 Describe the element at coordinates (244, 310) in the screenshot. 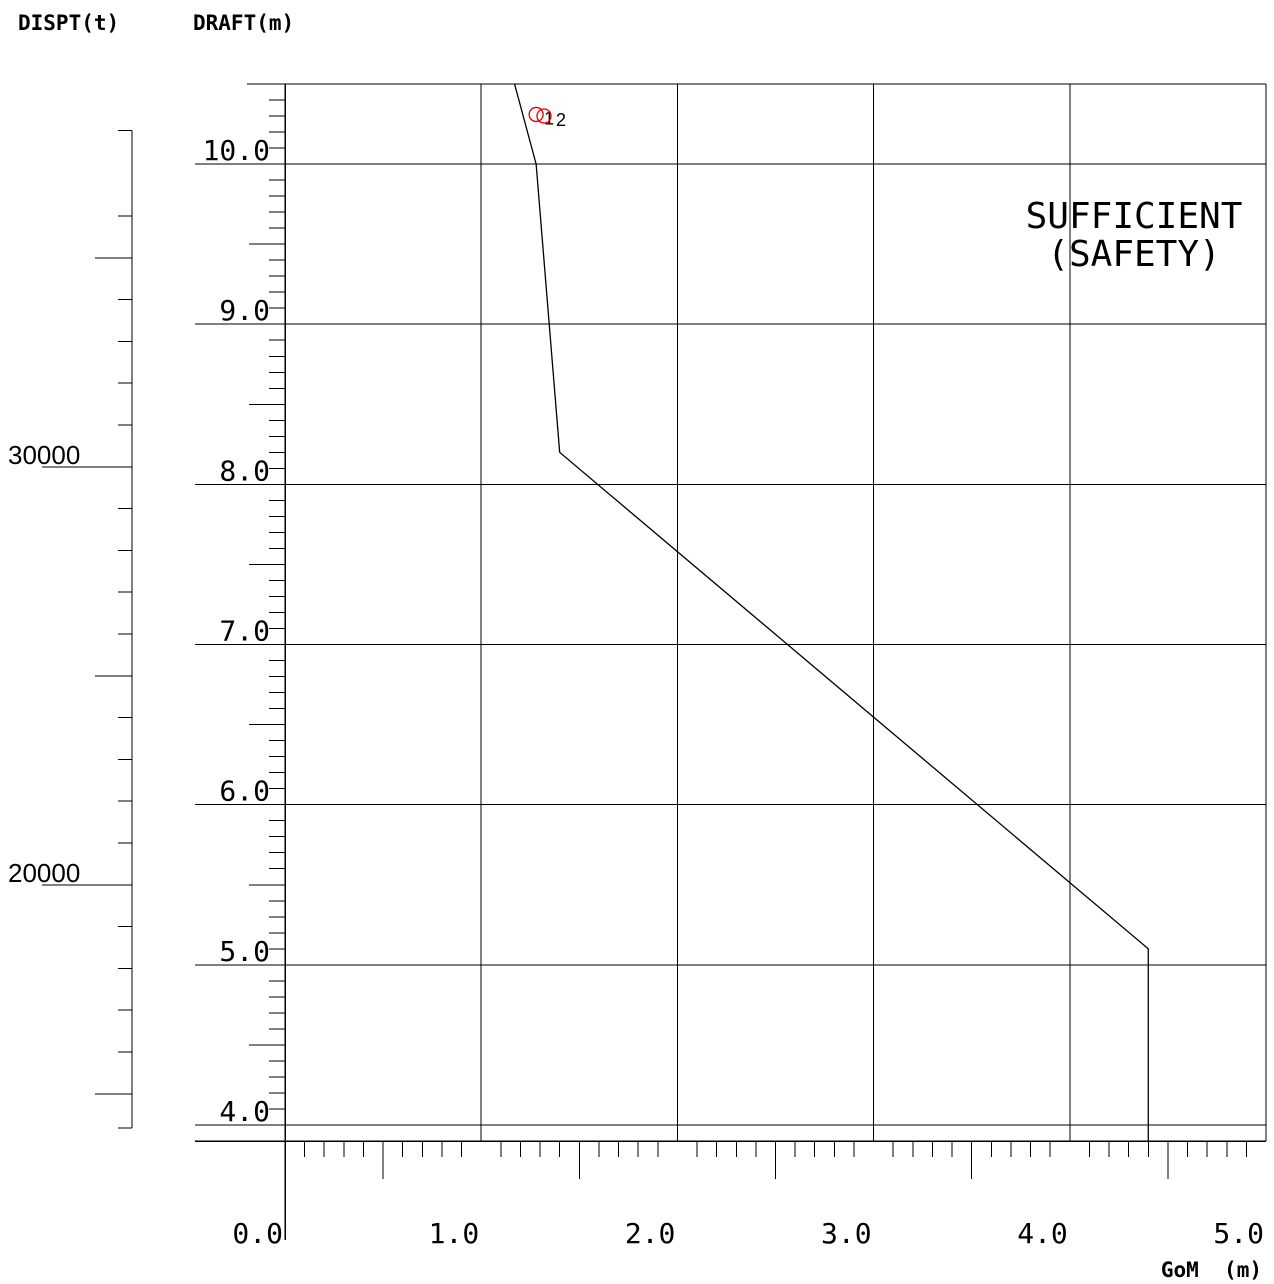

I see `y-tick-label: 9.0` at that location.